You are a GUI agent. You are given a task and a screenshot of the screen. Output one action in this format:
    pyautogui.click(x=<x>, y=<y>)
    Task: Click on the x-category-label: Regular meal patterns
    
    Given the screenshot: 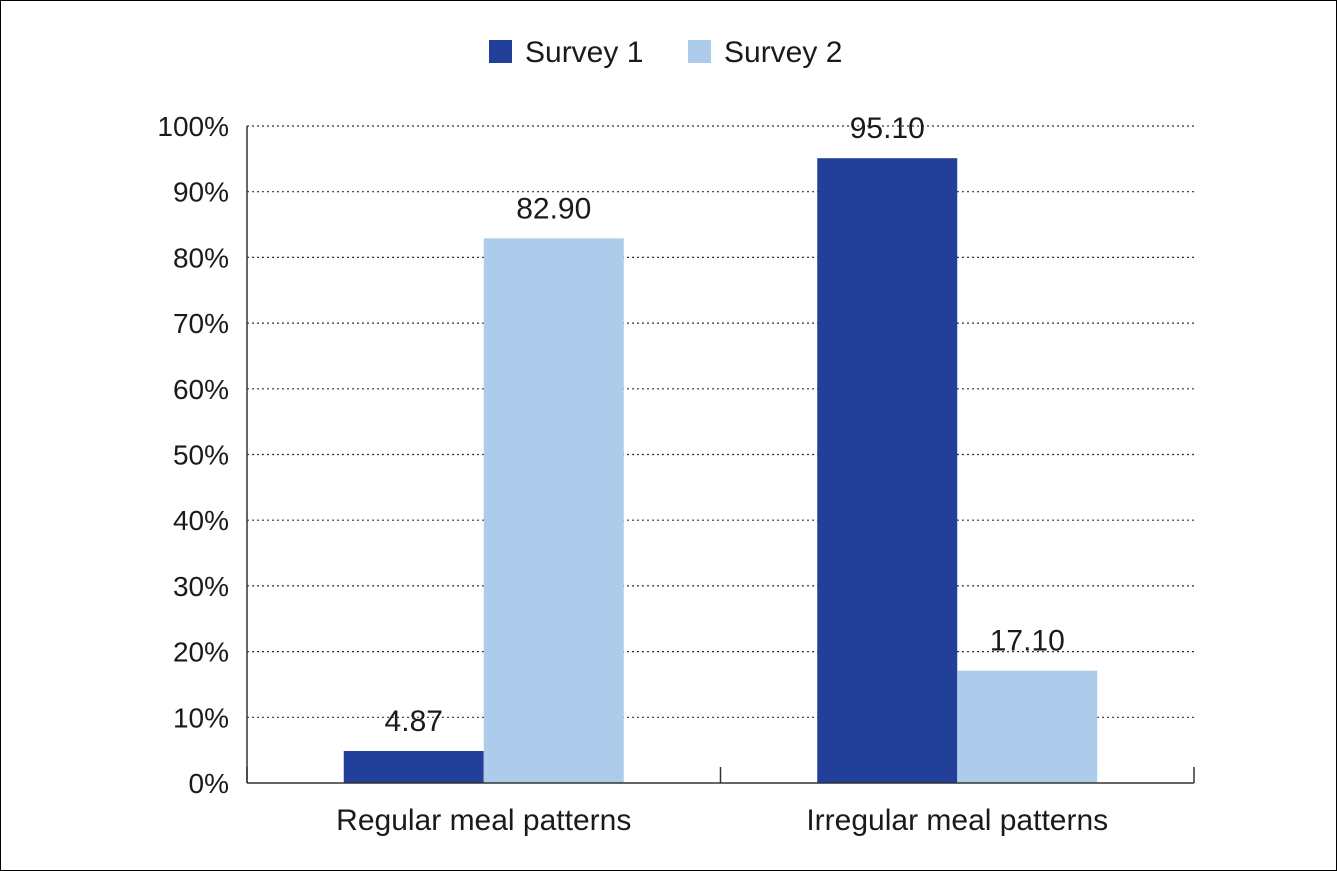 What is the action you would take?
    pyautogui.click(x=483, y=820)
    